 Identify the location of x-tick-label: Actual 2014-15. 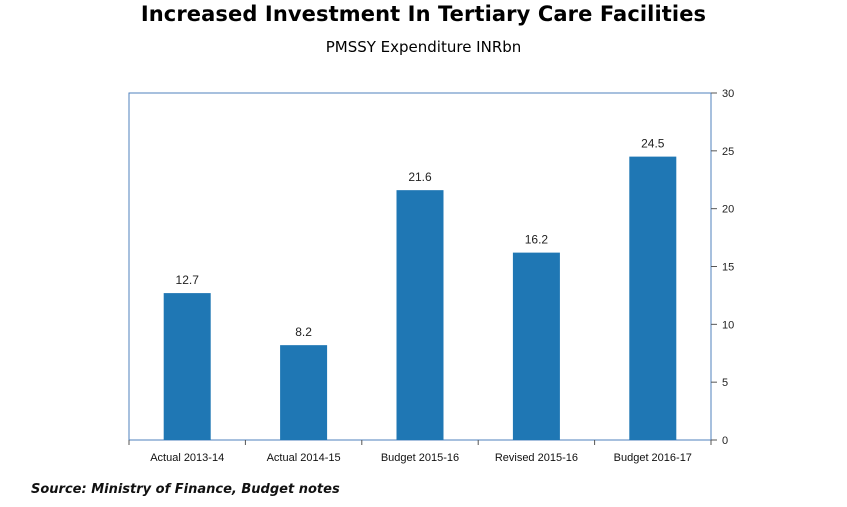
(304, 458).